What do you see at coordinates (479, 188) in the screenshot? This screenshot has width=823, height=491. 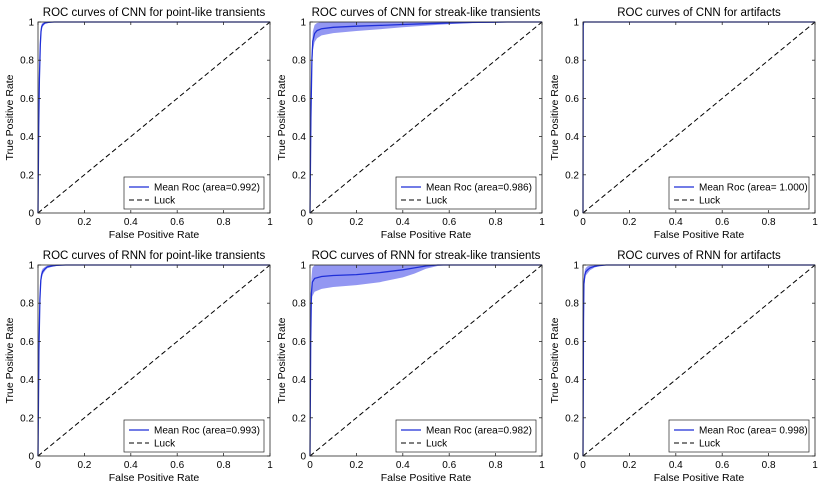 I see `legend-roc-label: Mean Roc (area=0.986)` at bounding box center [479, 188].